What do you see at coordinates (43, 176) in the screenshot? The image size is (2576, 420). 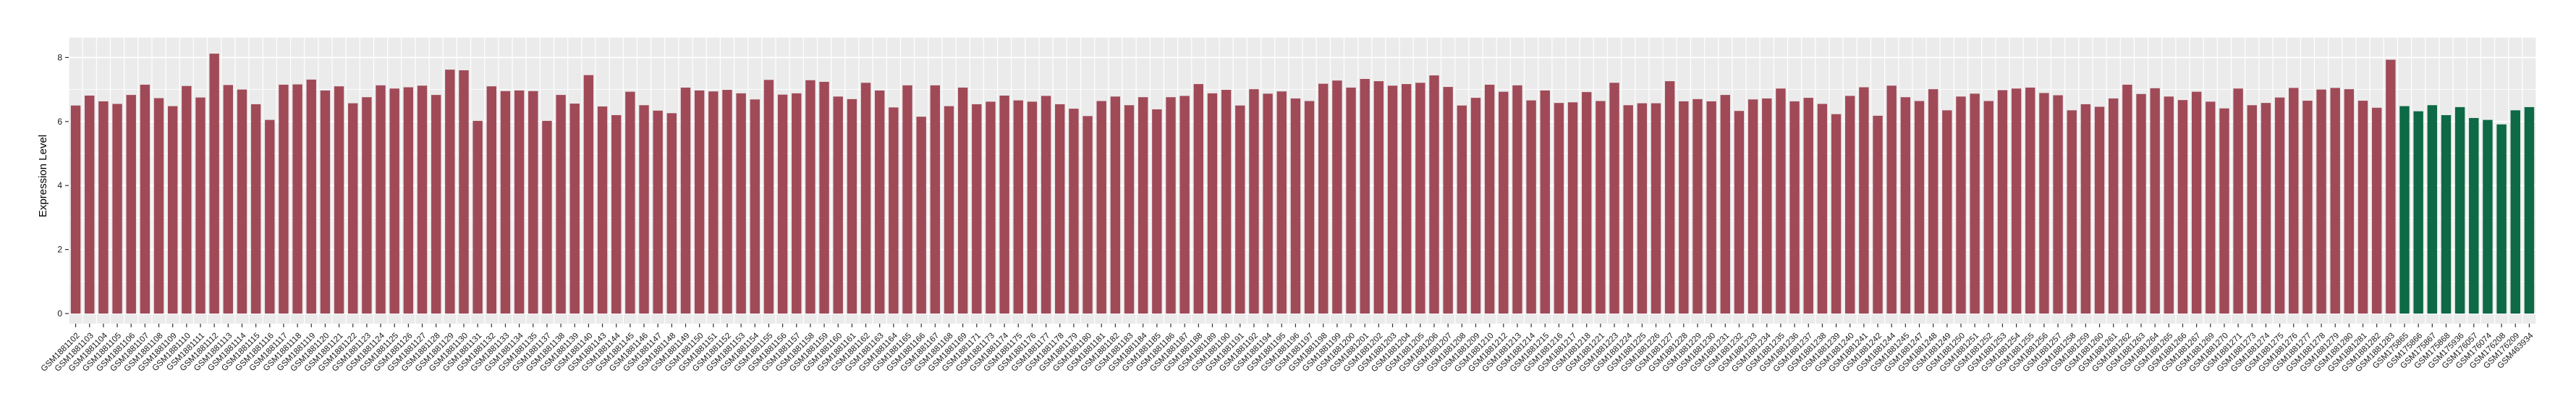 I see `y-axis-title: Expression Level` at bounding box center [43, 176].